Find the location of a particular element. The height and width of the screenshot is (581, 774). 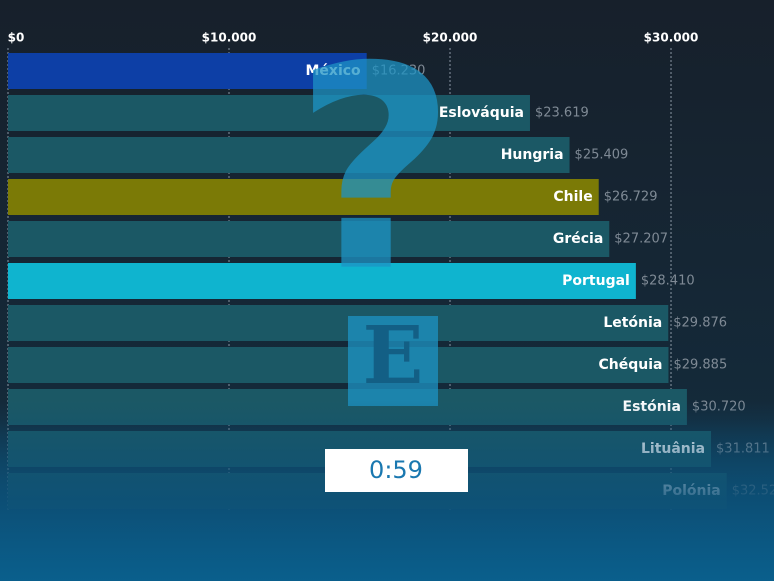

category-label: Grécia is located at coordinates (578, 239).